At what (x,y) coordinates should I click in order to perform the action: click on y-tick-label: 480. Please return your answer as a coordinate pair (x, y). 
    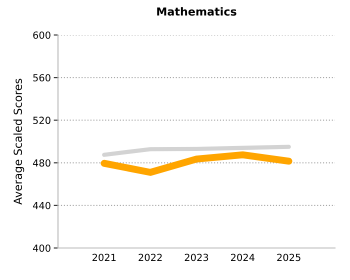
    Looking at the image, I should click on (41, 163).